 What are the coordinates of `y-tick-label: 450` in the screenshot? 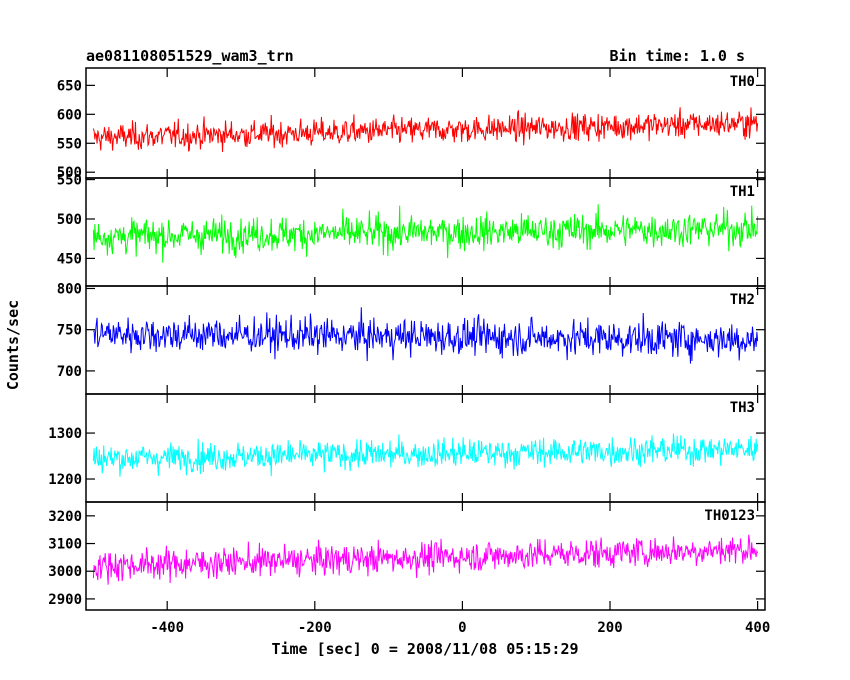 It's located at (69, 259).